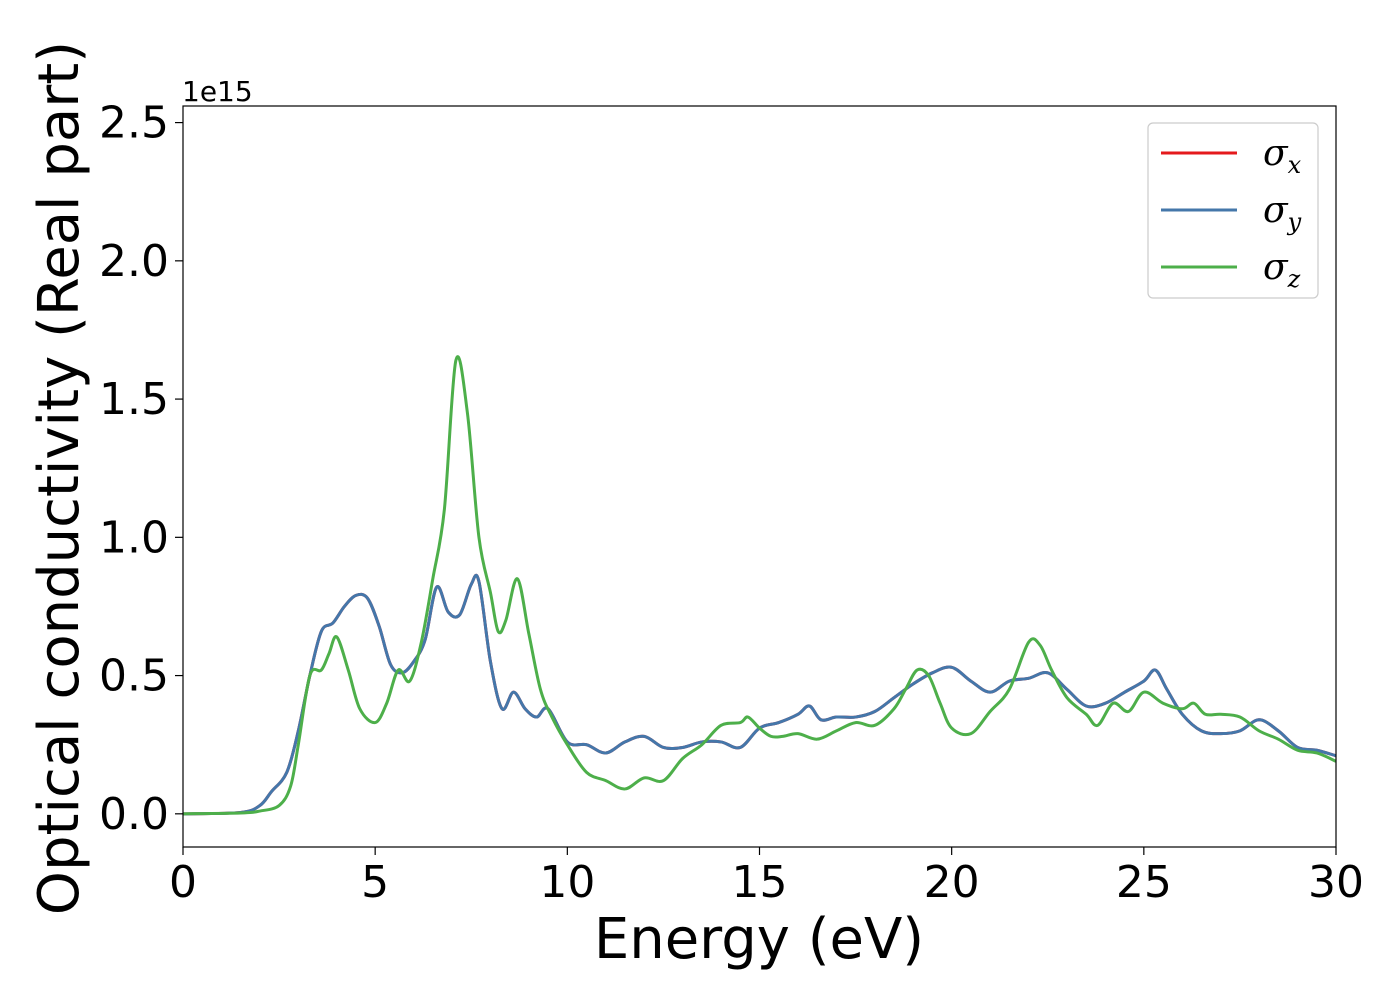 The image size is (1400, 1000). What do you see at coordinates (1233, 210) in the screenshot?
I see `legend: σx σy σz` at bounding box center [1233, 210].